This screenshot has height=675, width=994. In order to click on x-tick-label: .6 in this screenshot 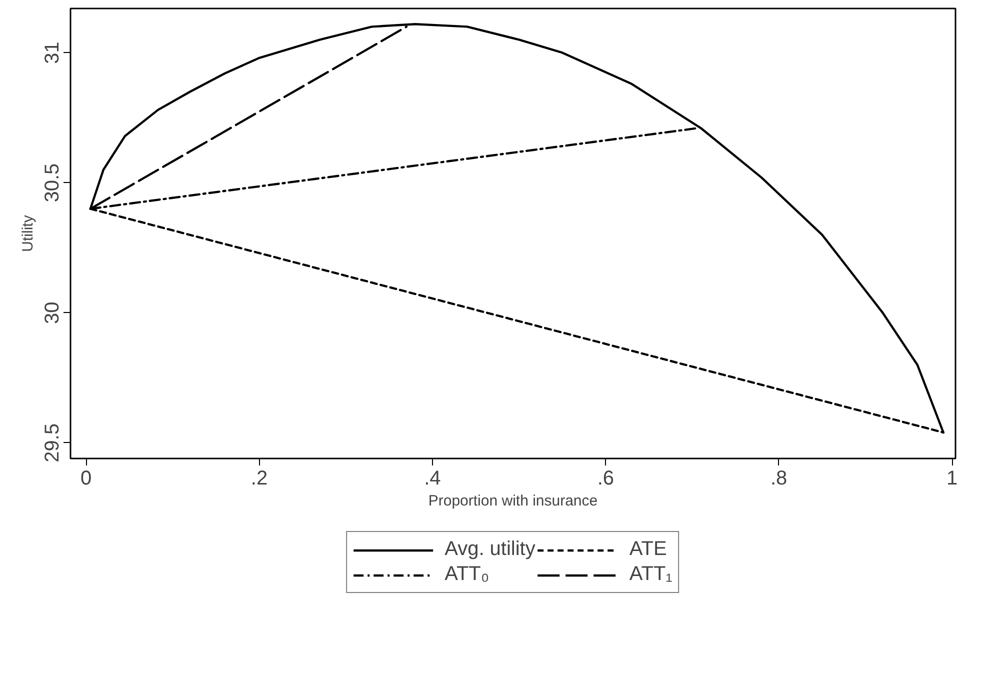, I will do `click(605, 479)`.